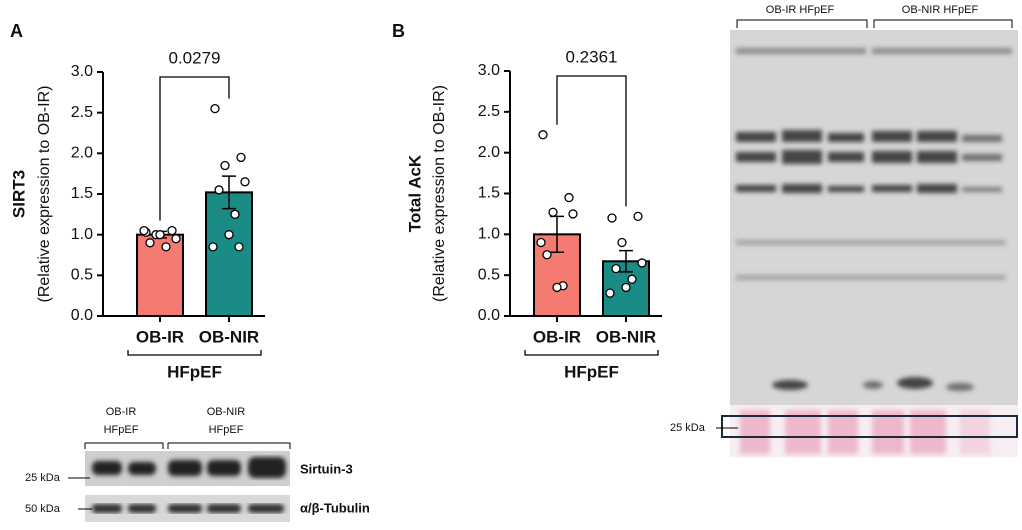 The width and height of the screenshot is (1022, 530). Describe the element at coordinates (16, 31) in the screenshot. I see `panel-label: A` at that location.